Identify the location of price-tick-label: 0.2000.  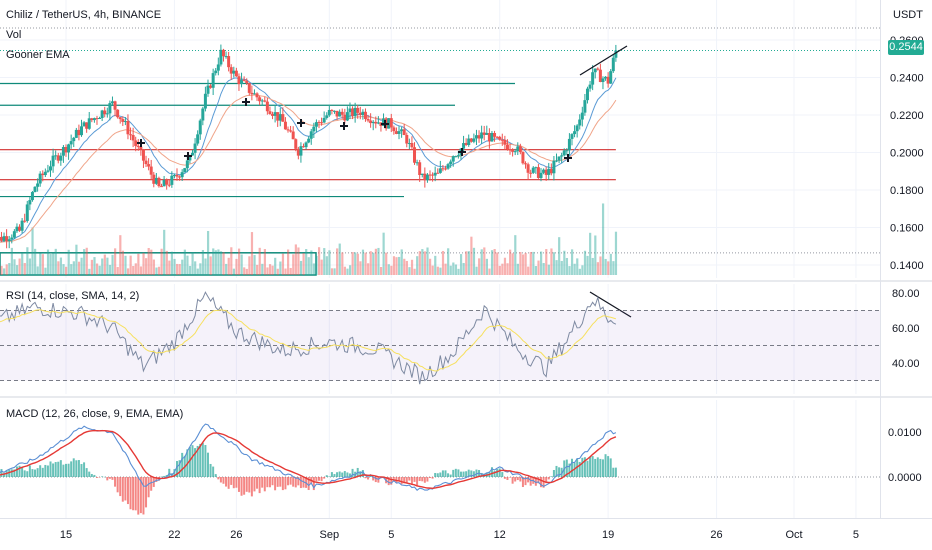
(907, 154).